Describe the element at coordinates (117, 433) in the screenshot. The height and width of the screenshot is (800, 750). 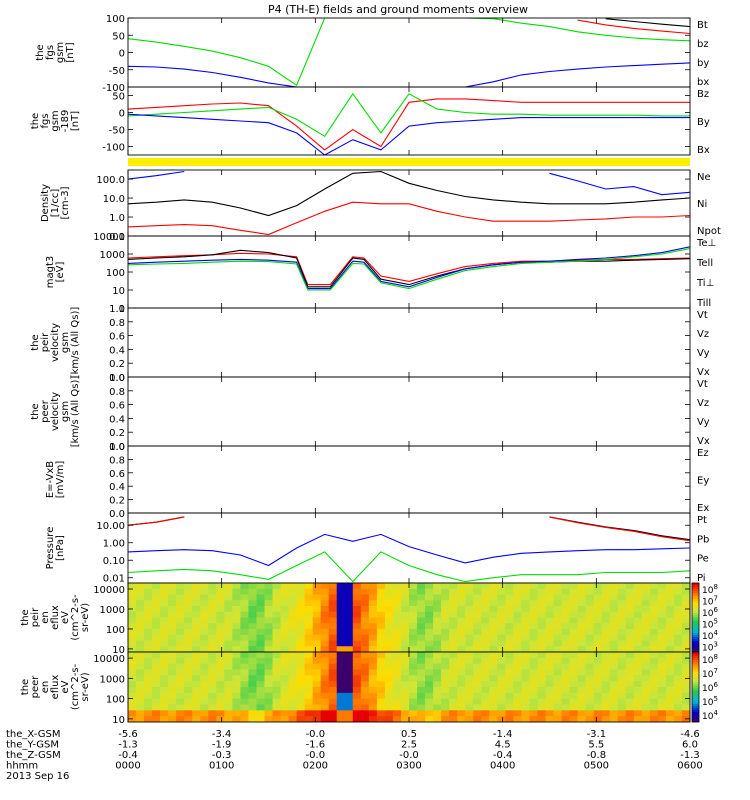
I see `y-tick-label: 0.2` at that location.